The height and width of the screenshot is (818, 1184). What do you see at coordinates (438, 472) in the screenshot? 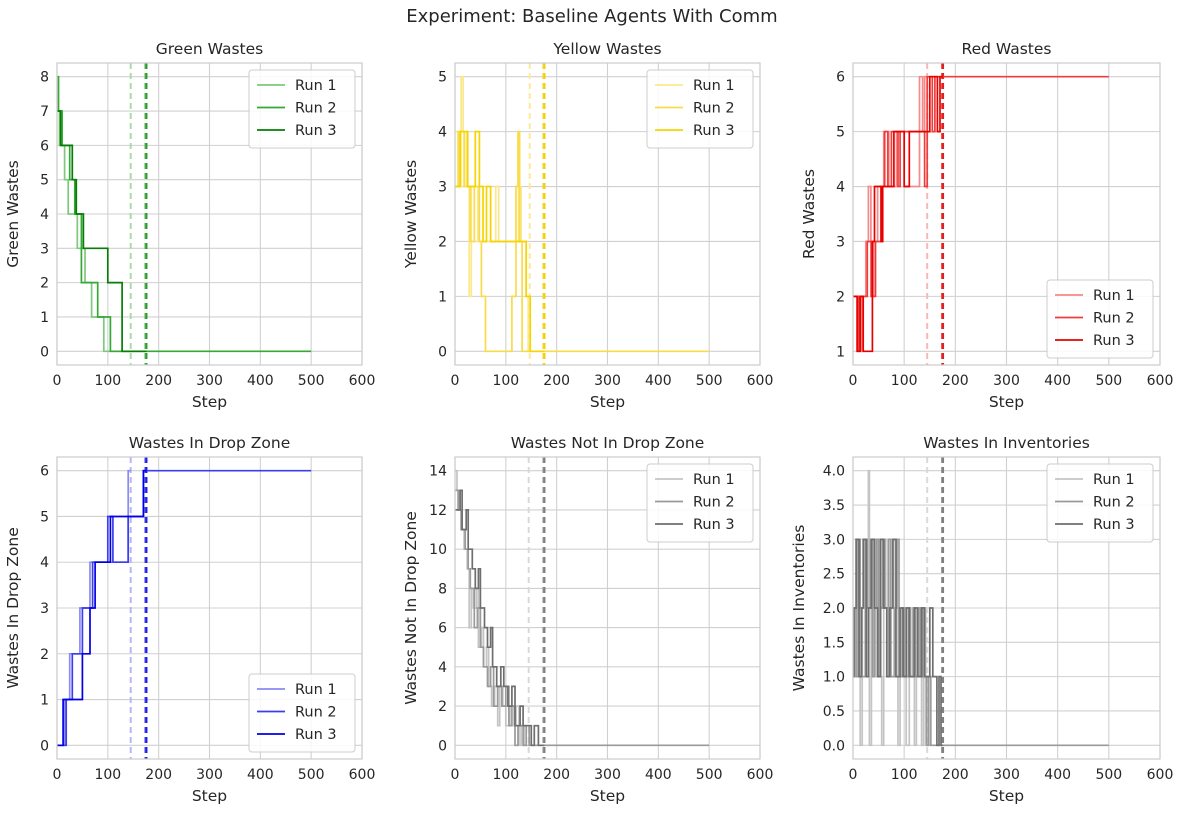
I see `y-tick-label: 14` at bounding box center [438, 472].